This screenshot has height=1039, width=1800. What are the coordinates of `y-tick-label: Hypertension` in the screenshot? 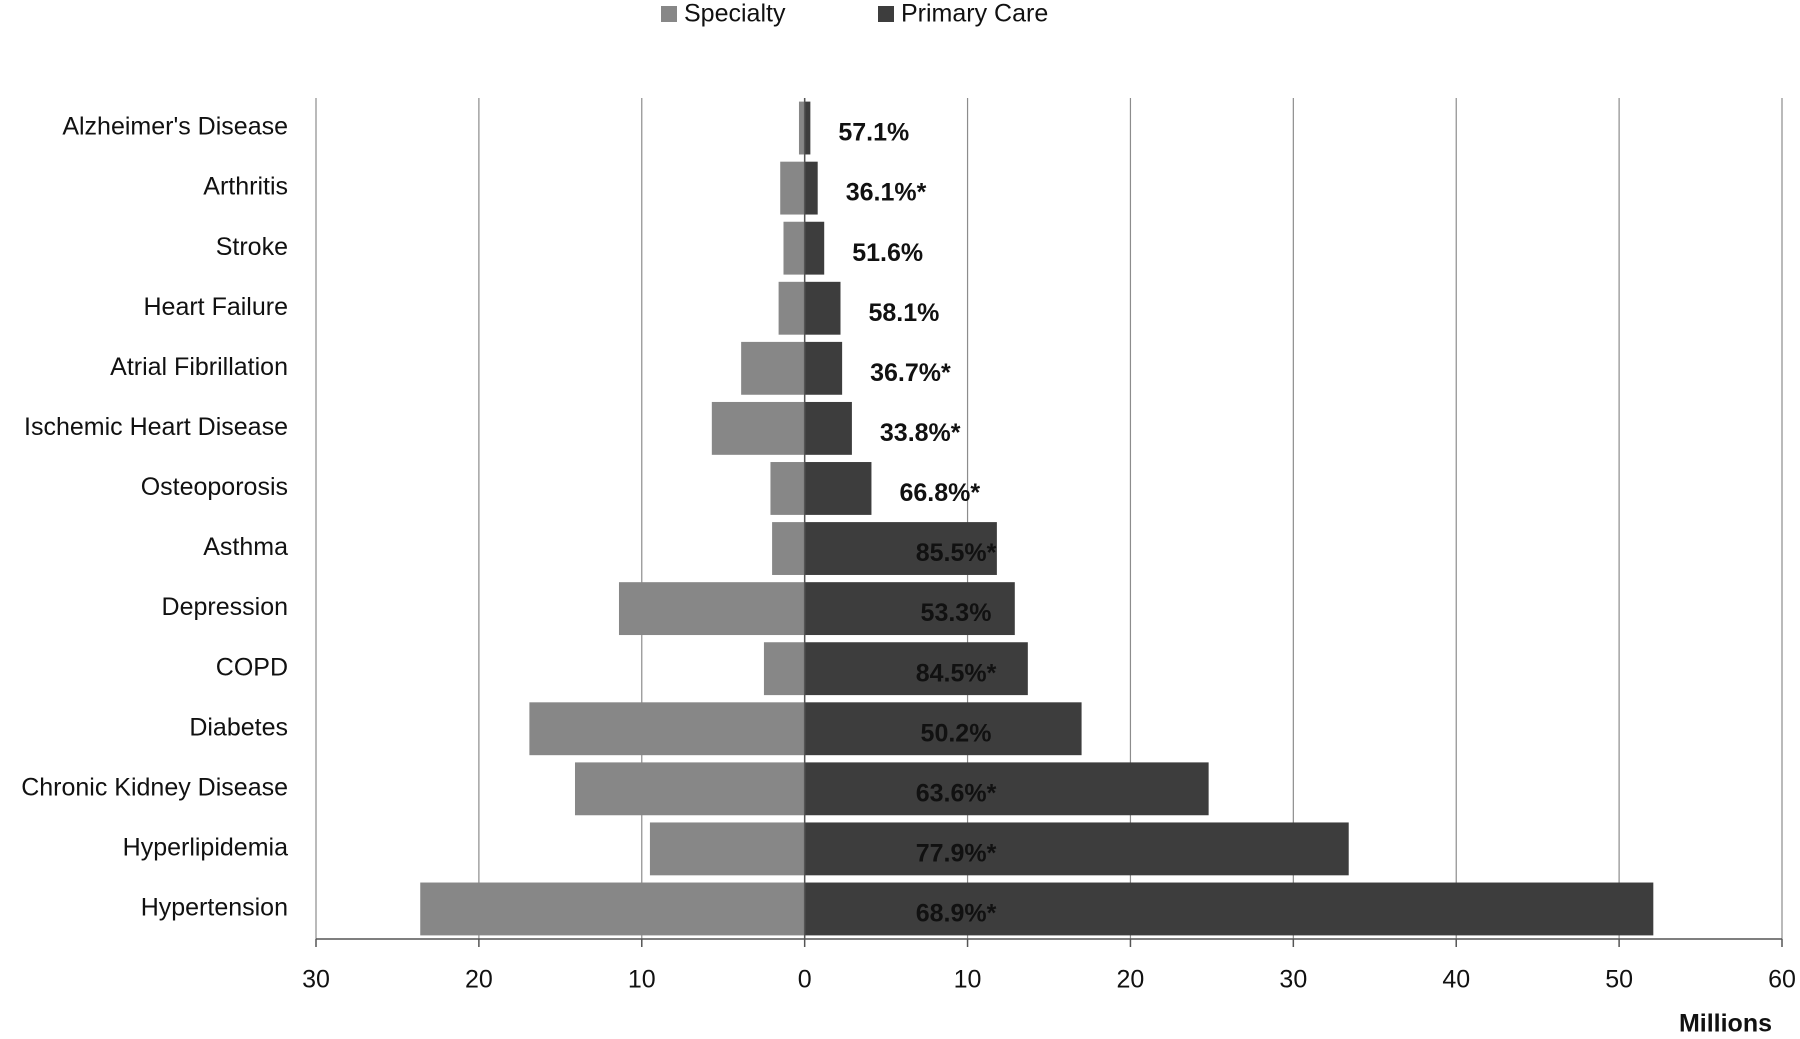 It's located at (214, 908).